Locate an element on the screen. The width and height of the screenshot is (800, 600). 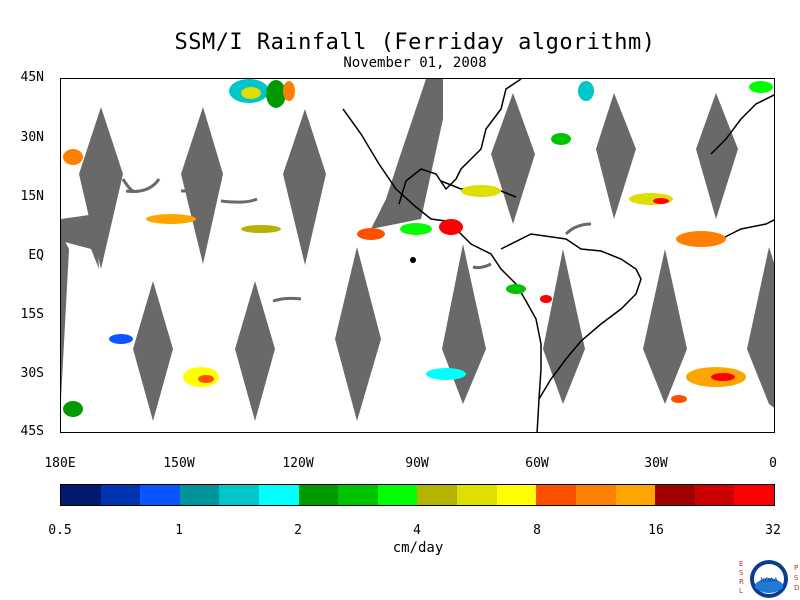
lon-label-60w: 60W is located at coordinates (537, 463).